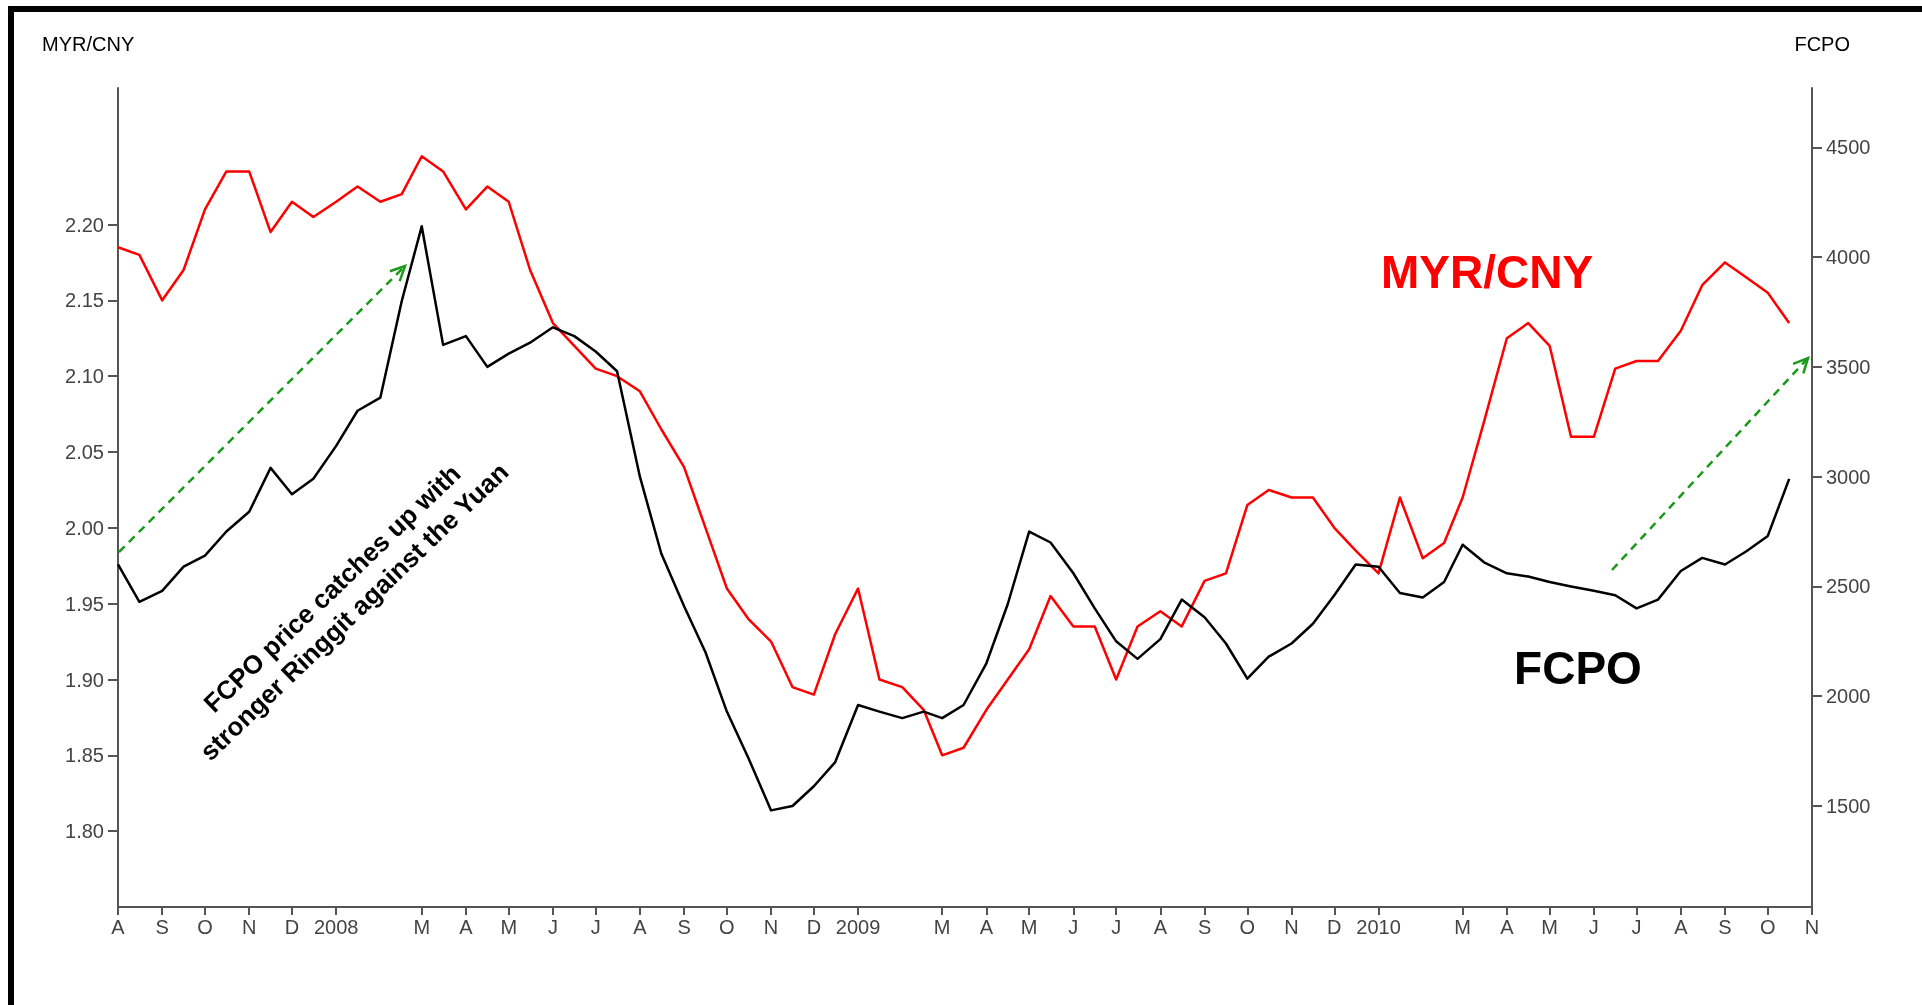 This screenshot has width=1922, height=1005. I want to click on y2-tick-label: 3500, so click(1848, 366).